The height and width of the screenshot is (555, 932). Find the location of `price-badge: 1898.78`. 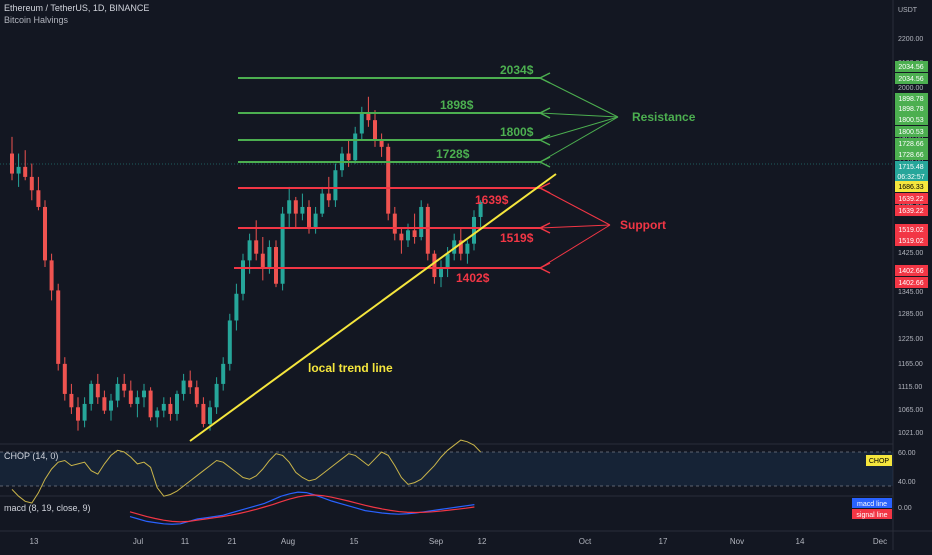

price-badge: 1898.78 is located at coordinates (911, 108).